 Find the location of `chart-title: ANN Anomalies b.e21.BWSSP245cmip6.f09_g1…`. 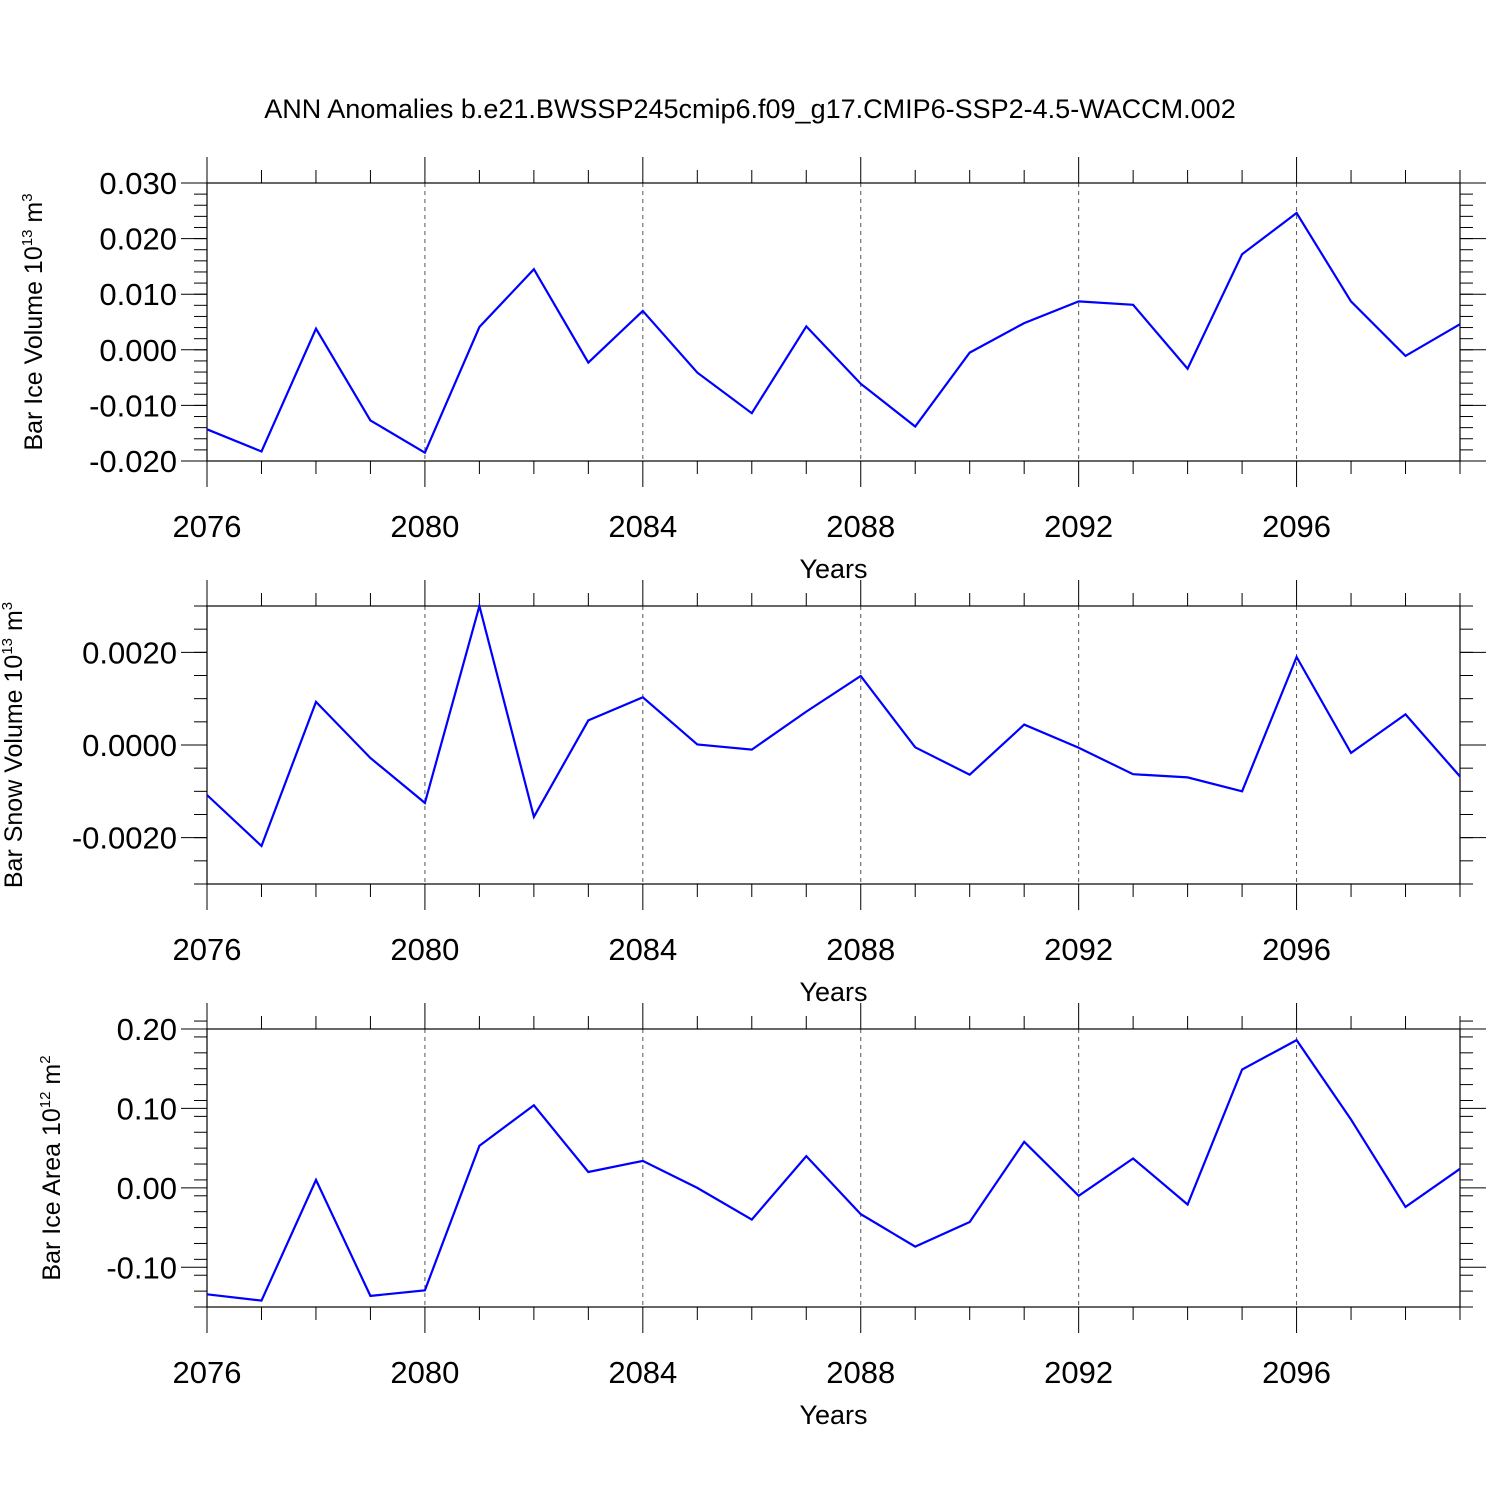

chart-title: ANN Anomalies b.e21.BWSSP245cmip6.f09_g1… is located at coordinates (749, 109).